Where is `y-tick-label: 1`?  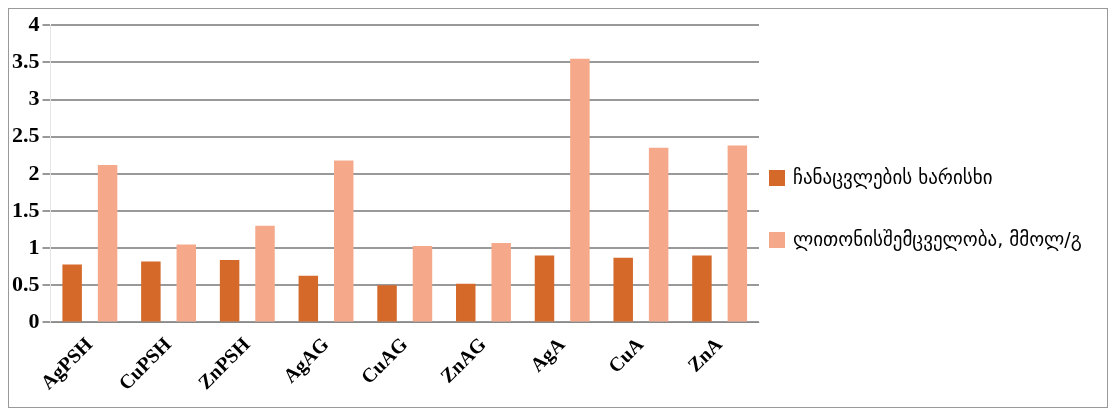
y-tick-label: 1 is located at coordinates (34, 246).